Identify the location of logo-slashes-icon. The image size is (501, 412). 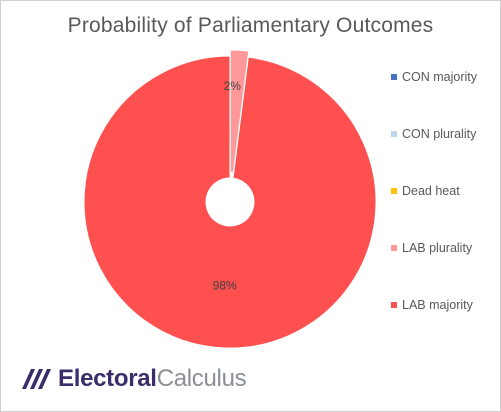
(36, 379).